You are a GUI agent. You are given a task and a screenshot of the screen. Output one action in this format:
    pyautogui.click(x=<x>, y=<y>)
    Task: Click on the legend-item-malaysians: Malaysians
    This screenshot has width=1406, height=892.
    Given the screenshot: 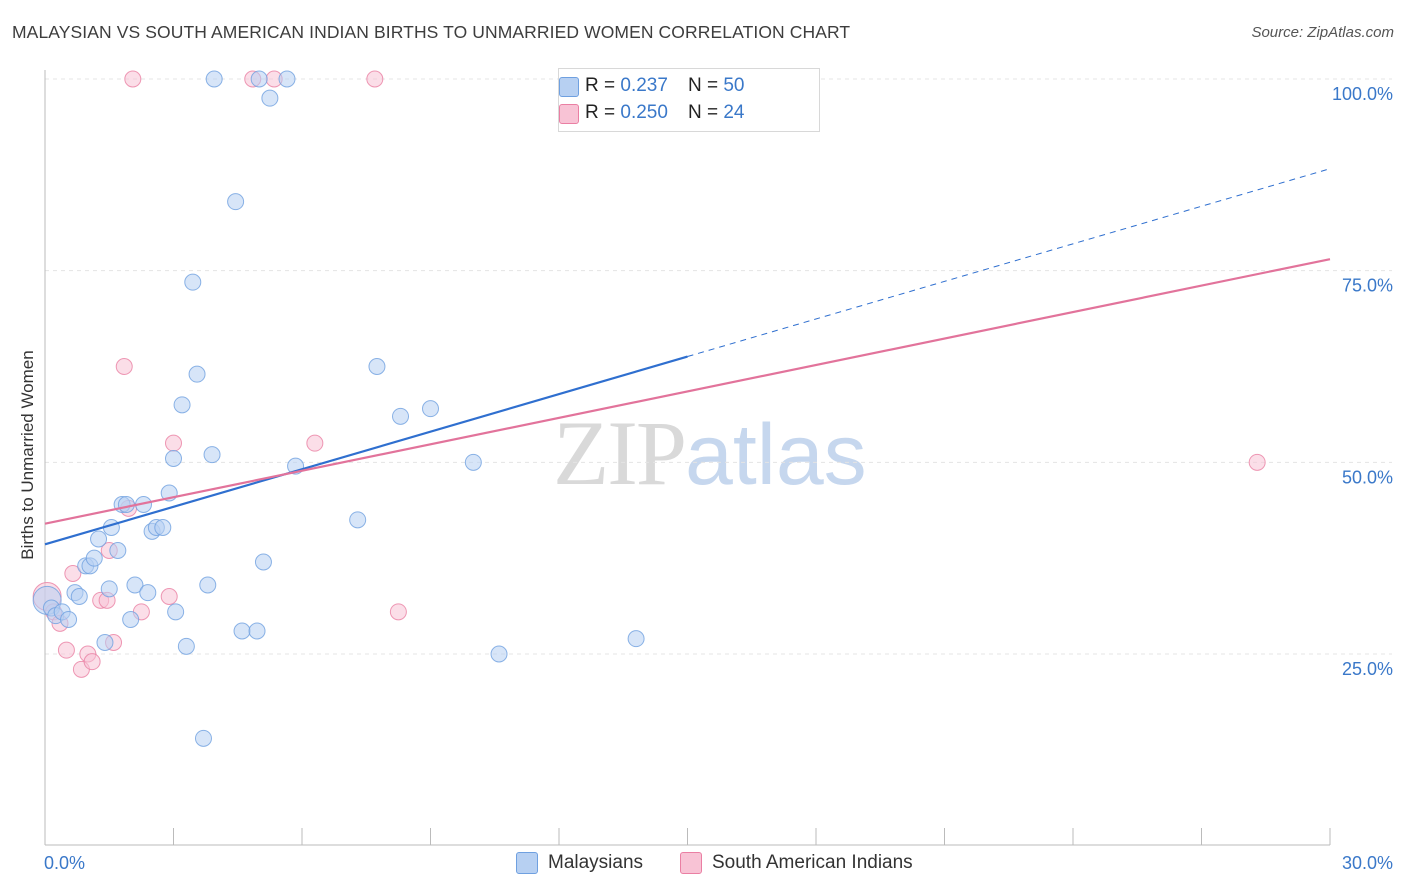 What is the action you would take?
    pyautogui.click(x=579, y=863)
    